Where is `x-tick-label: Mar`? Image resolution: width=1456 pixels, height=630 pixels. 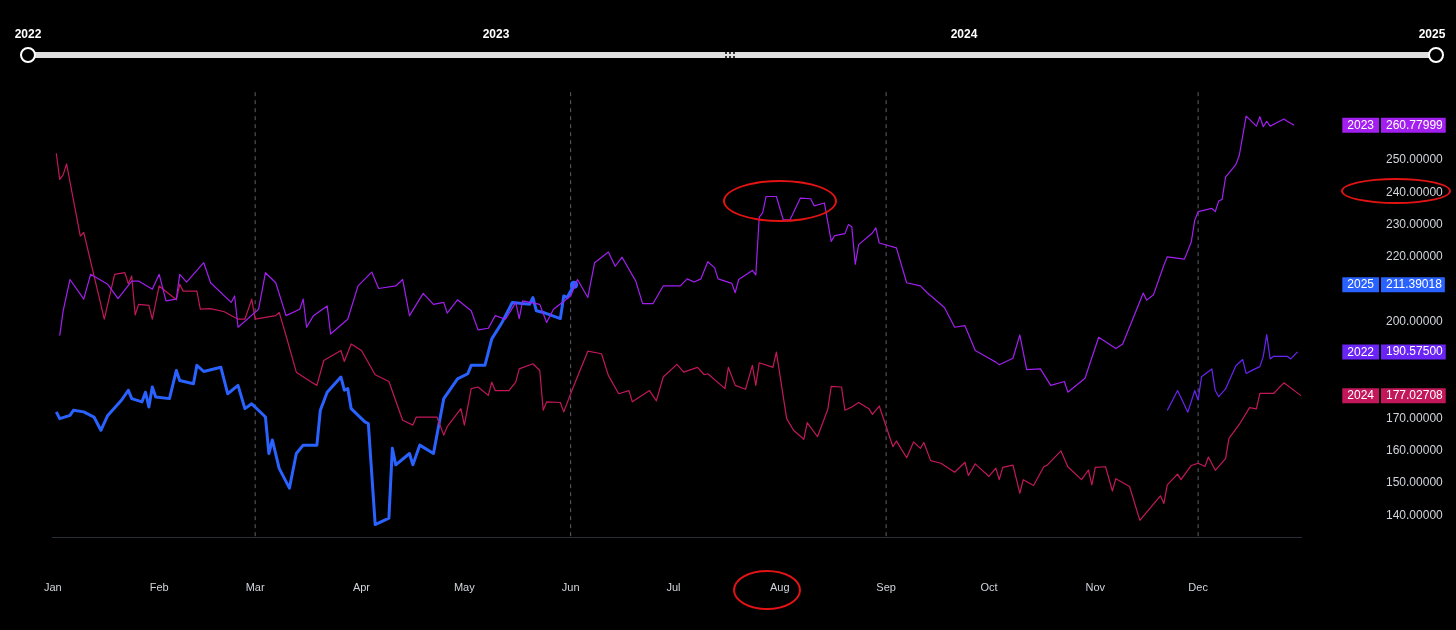 x-tick-label: Mar is located at coordinates (255, 587).